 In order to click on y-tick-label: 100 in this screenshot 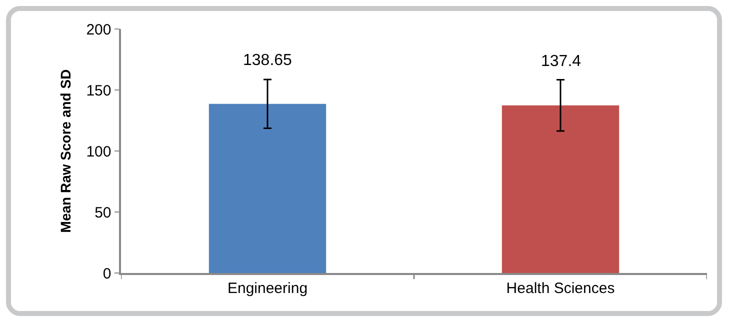, I will do `click(99, 151)`.